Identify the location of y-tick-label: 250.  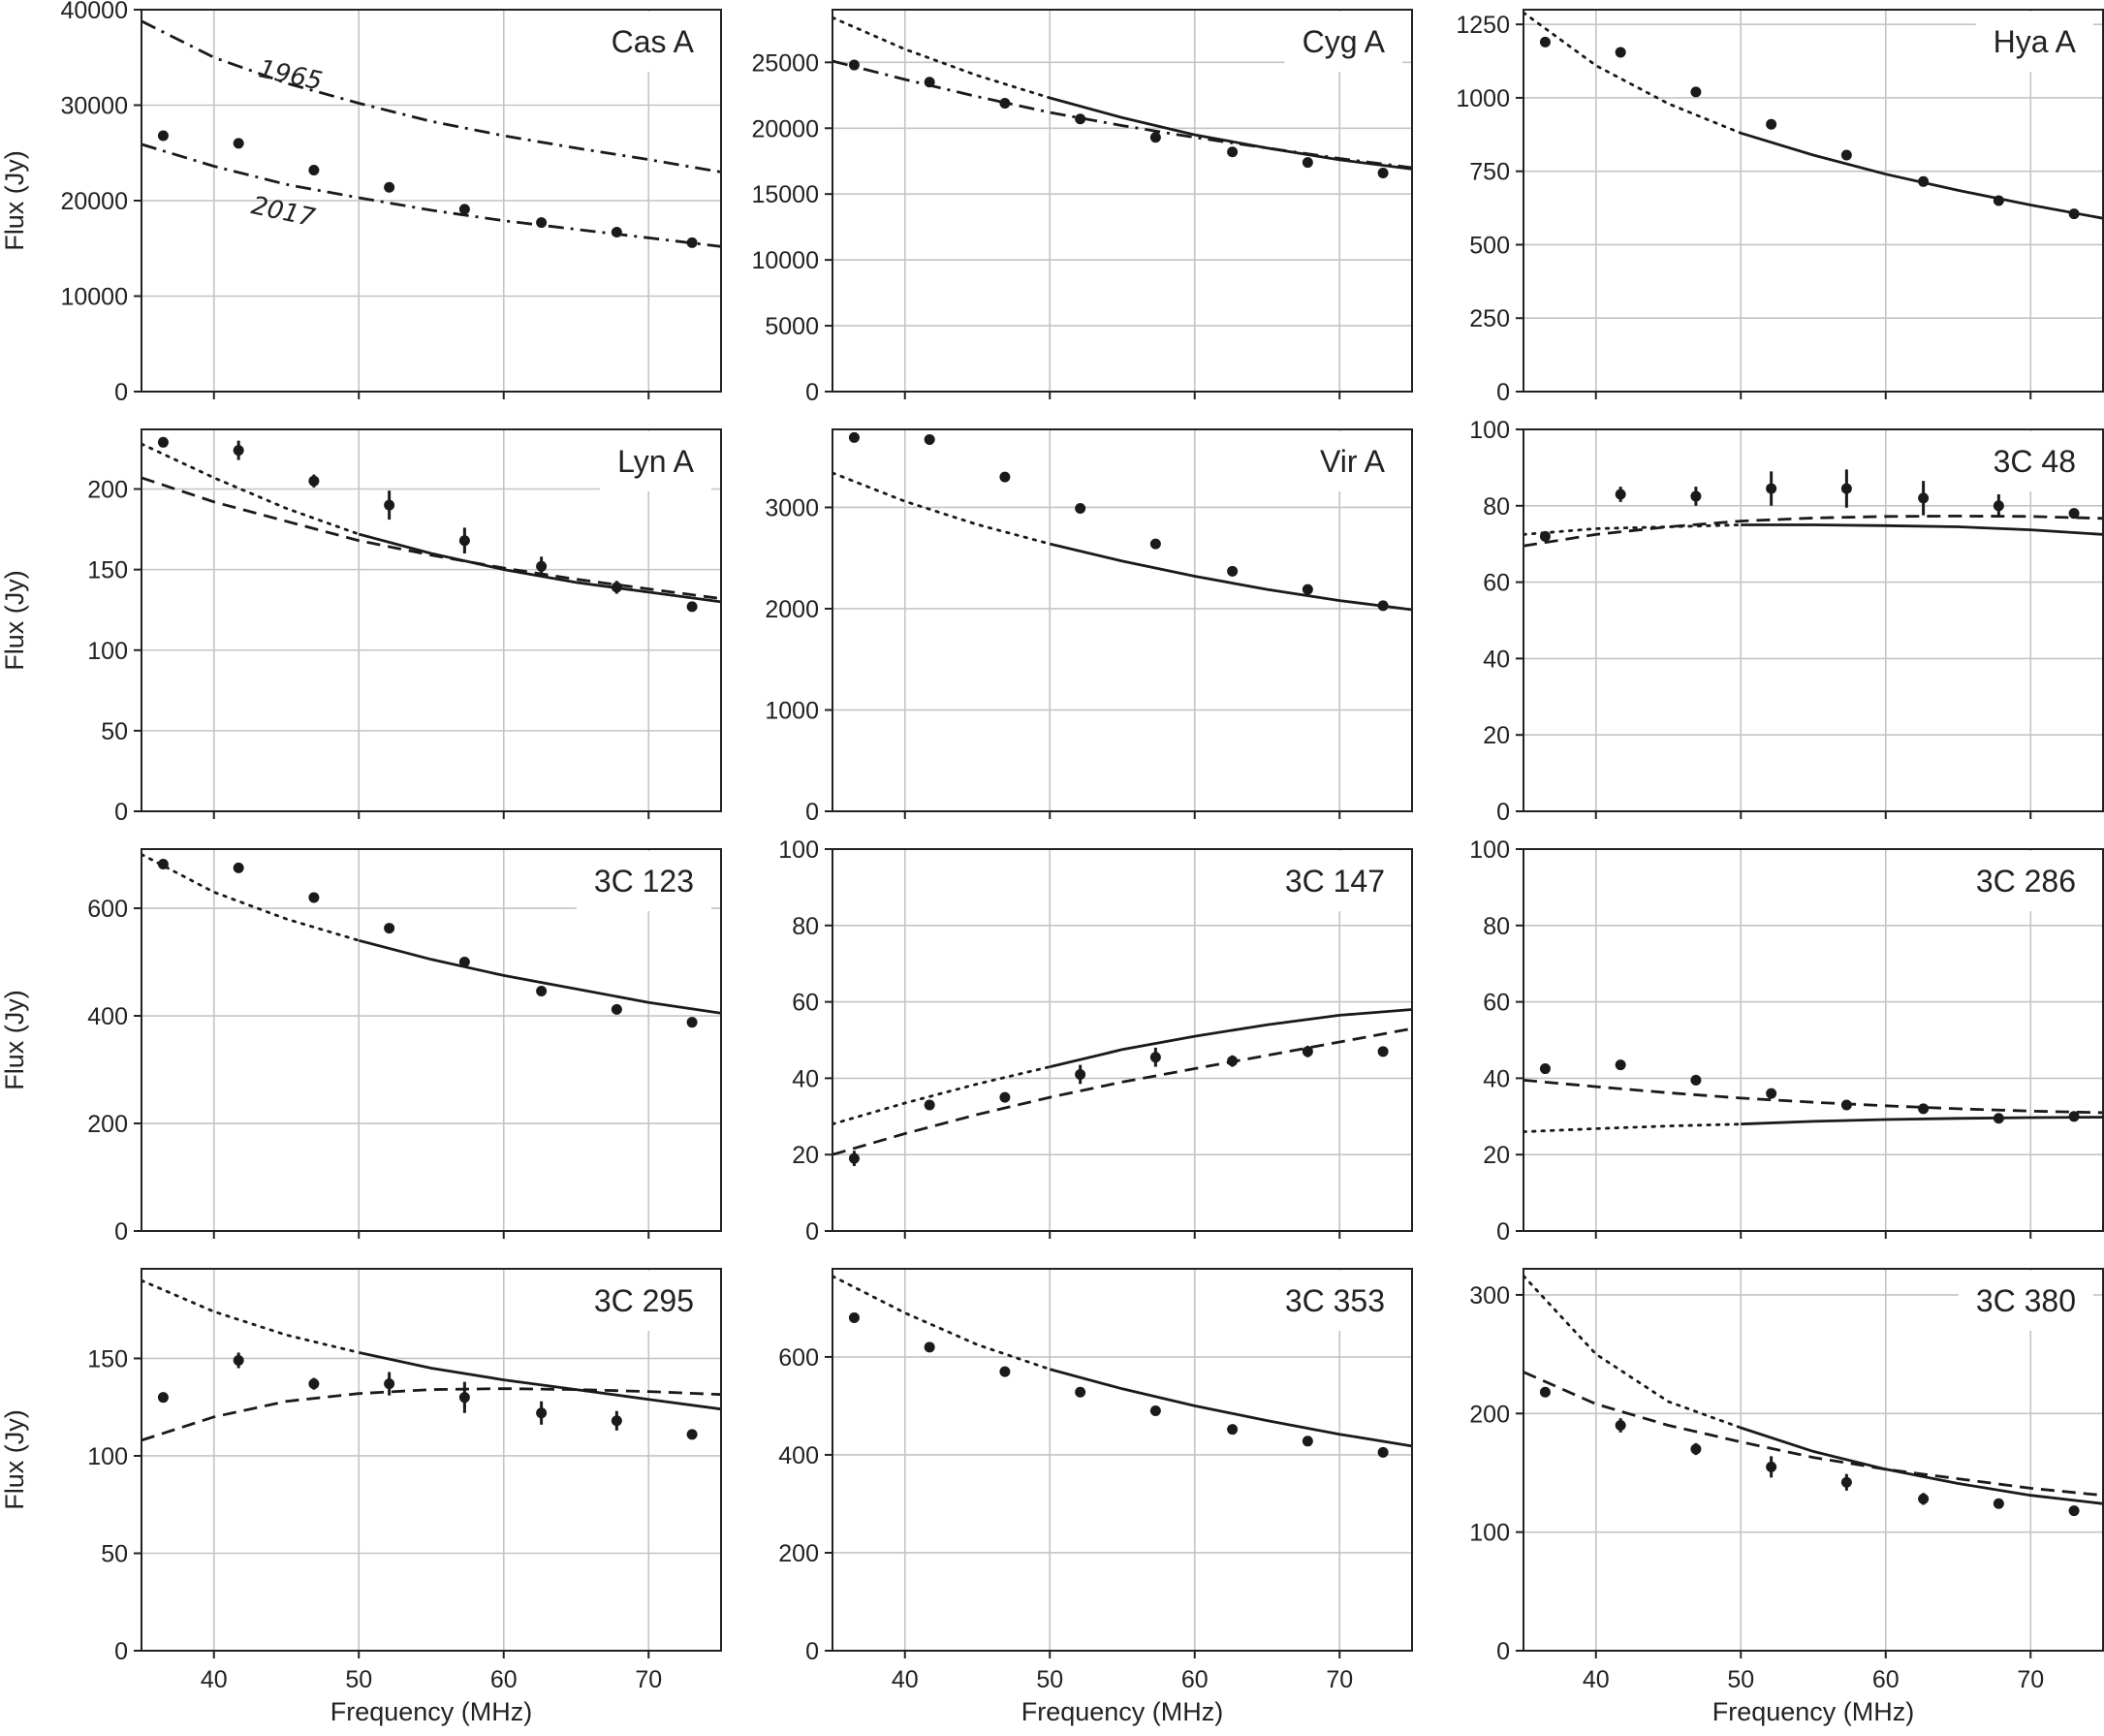
(1489, 318).